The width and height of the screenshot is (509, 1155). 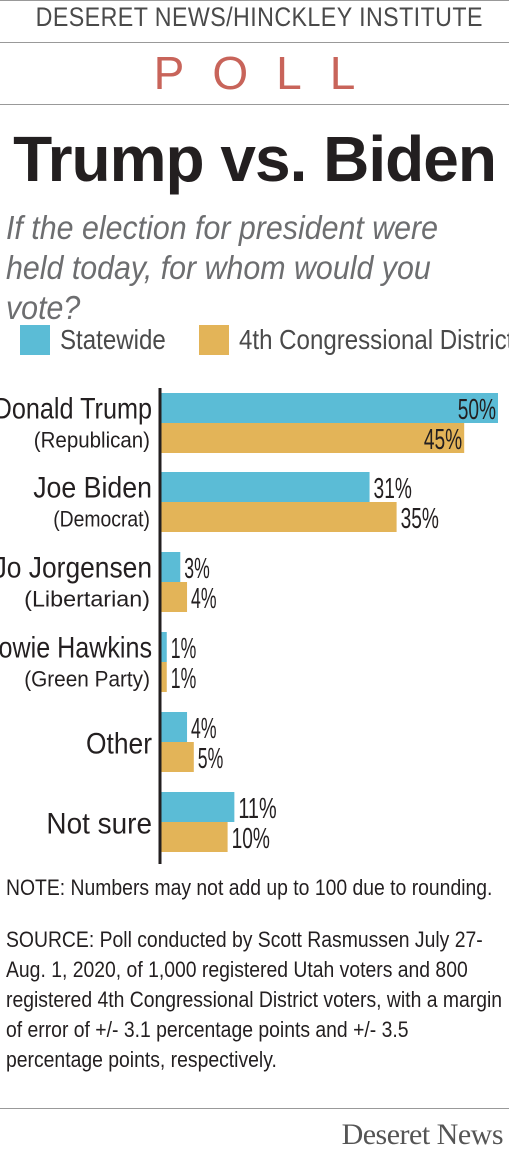 I want to click on legend-label-statewide: Statewide, so click(x=113, y=339).